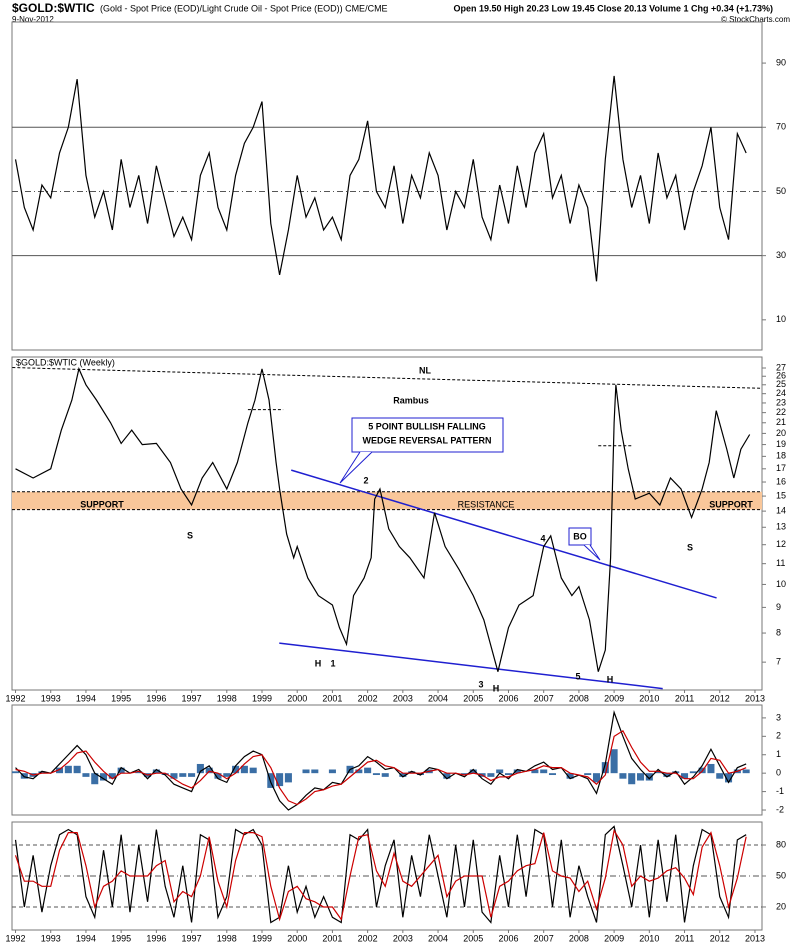 Image resolution: width=800 pixels, height=950 pixels. I want to click on trendline, so click(471, 666).